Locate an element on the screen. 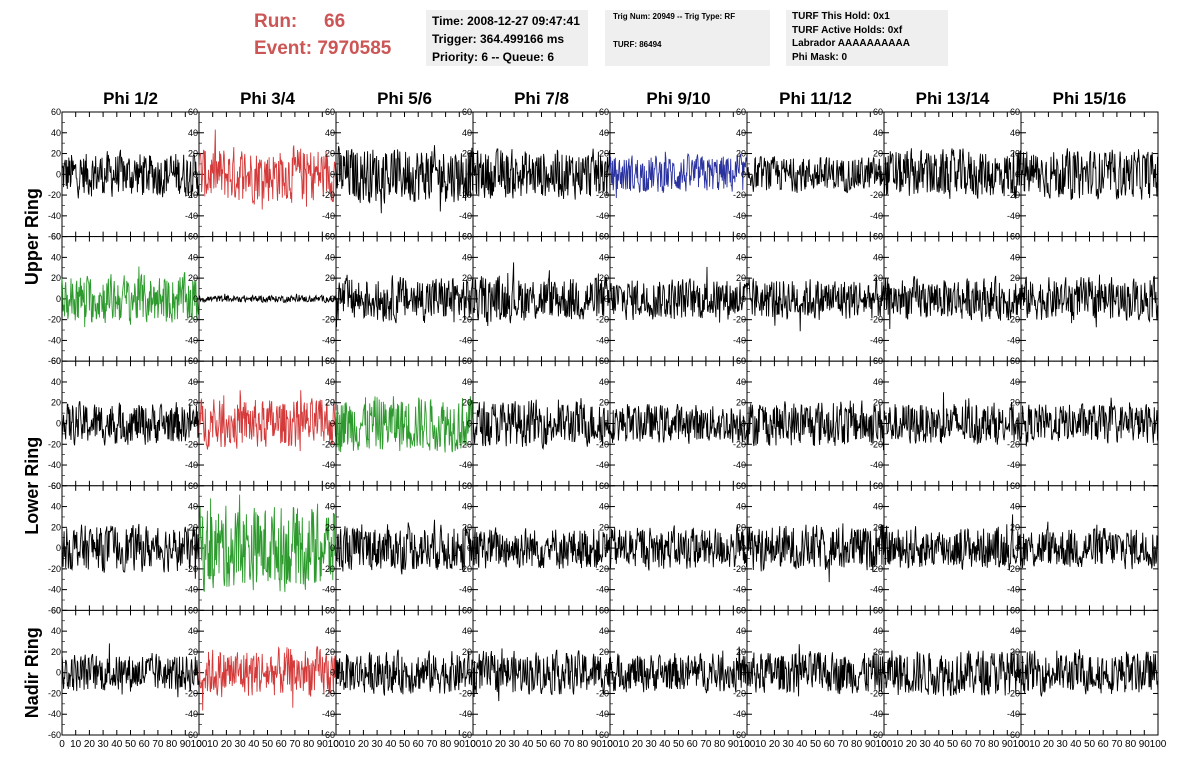 This screenshot has width=1196, height=772. column-header-5: Phi 9/10 is located at coordinates (678, 98).